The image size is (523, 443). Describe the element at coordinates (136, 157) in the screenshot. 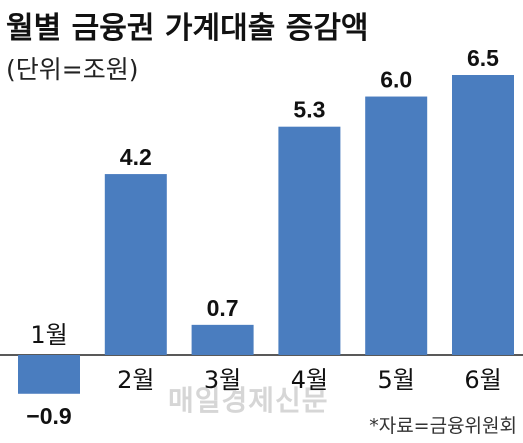

I see `value-label: 4.2` at that location.